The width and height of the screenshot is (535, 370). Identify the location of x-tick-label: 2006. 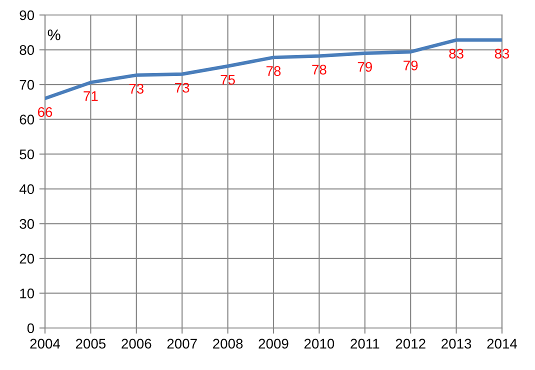
(137, 343).